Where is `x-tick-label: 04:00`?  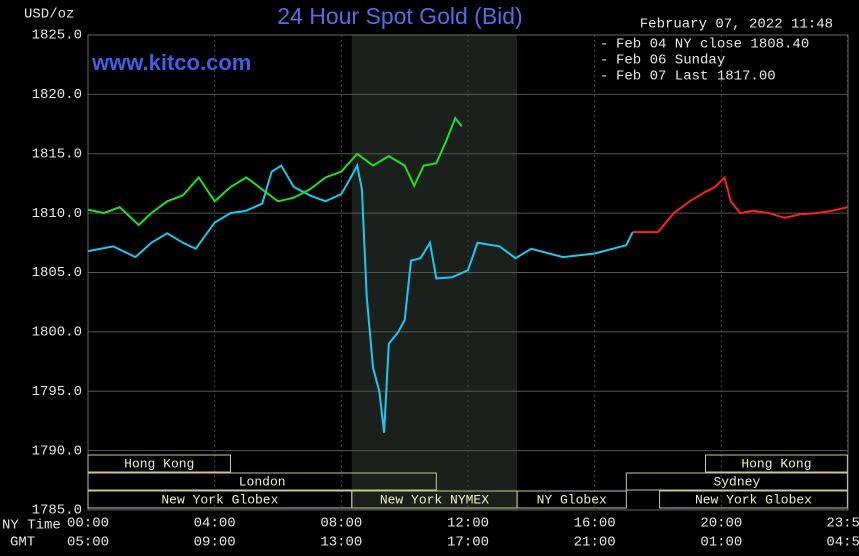
x-tick-label: 04:00 is located at coordinates (215, 524).